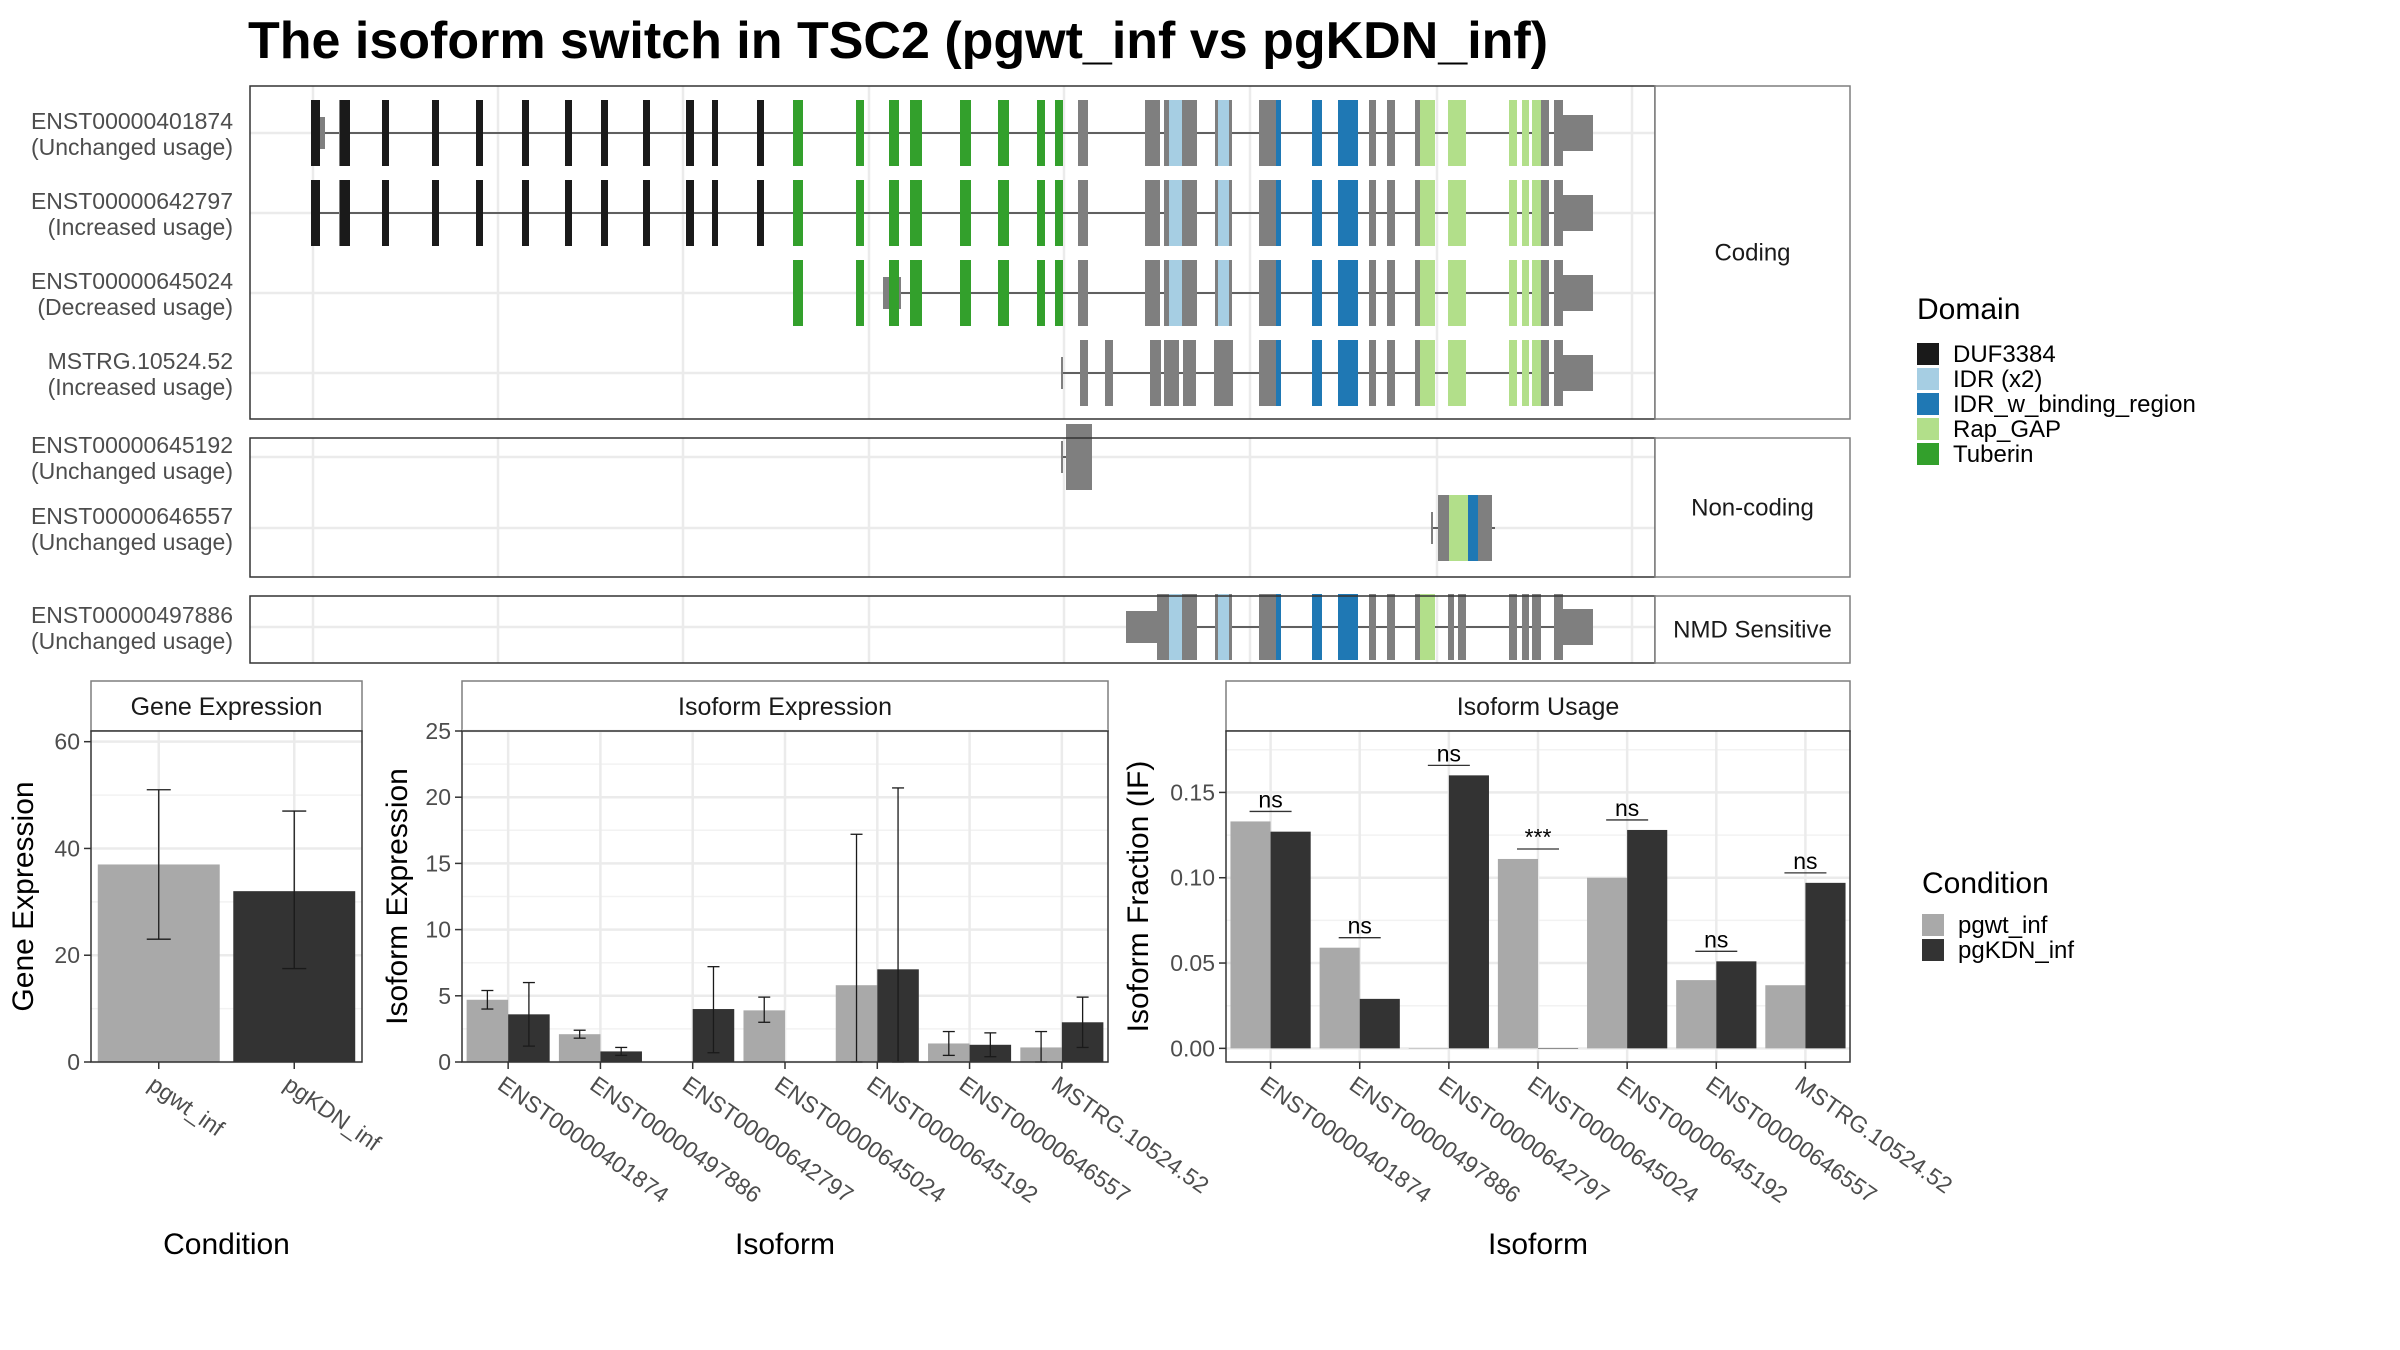  Describe the element at coordinates (1192, 1048) in the screenshot. I see `y-tick-label: 0.00` at that location.